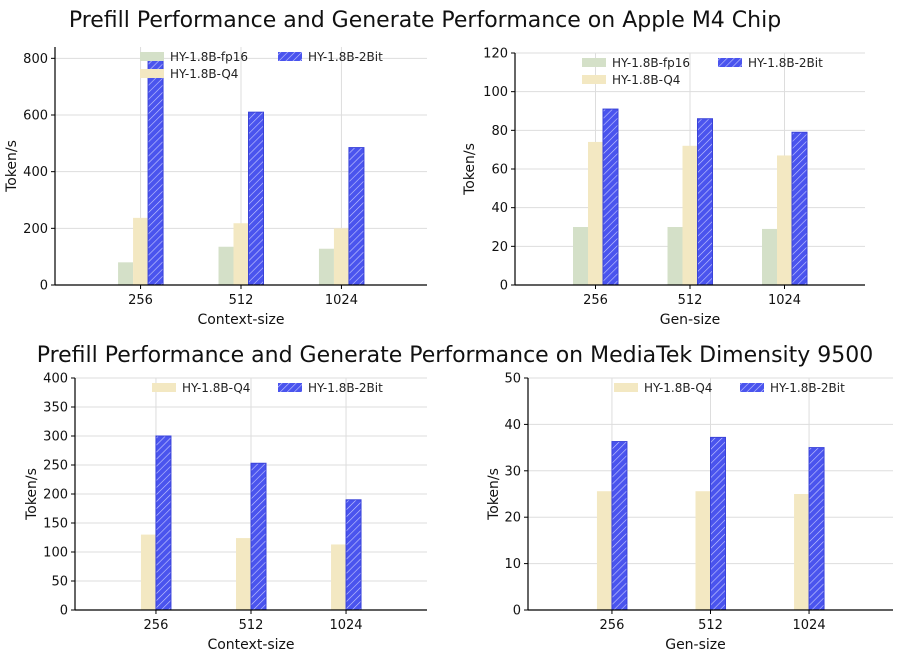 Image resolution: width=897 pixels, height=653 pixels. What do you see at coordinates (55, 408) in the screenshot?
I see `y-tick-label: 350` at bounding box center [55, 408].